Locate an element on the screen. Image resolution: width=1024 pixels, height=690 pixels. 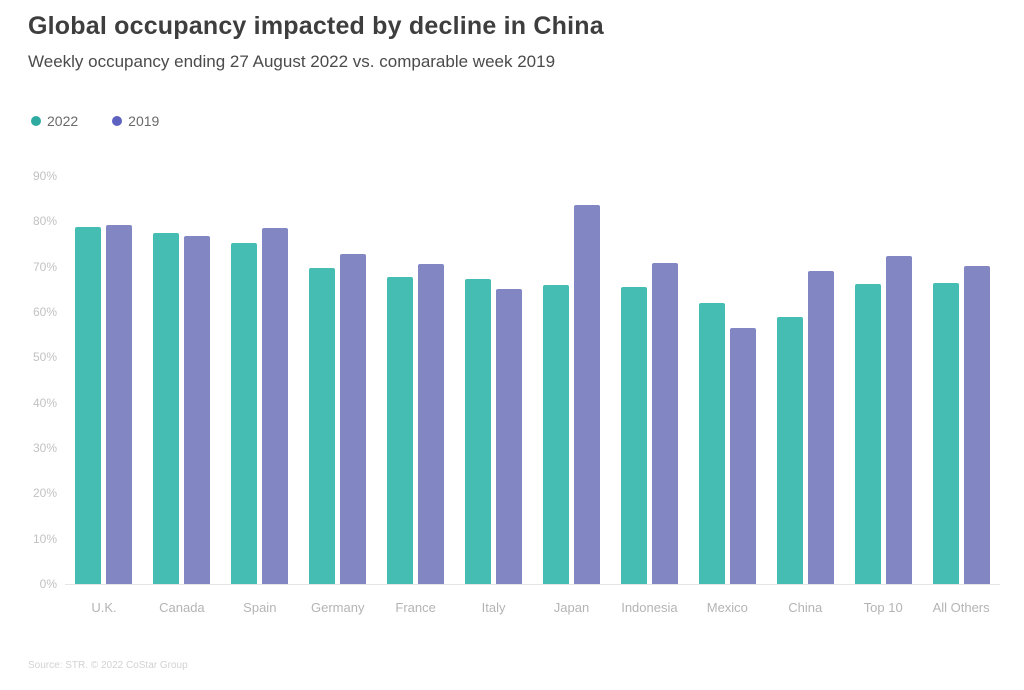
bar-2019-germany is located at coordinates (353, 418).